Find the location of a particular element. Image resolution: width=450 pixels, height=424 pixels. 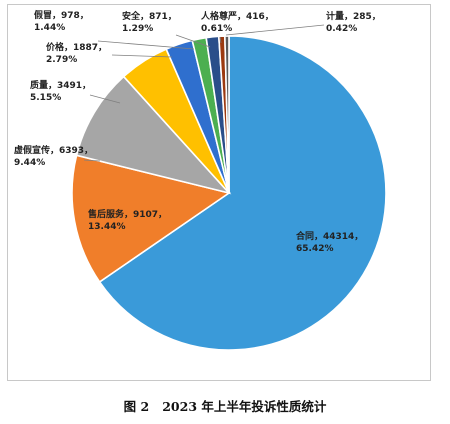

slice-label-5: 价格，1887， 2.79% is located at coordinates (76, 53).